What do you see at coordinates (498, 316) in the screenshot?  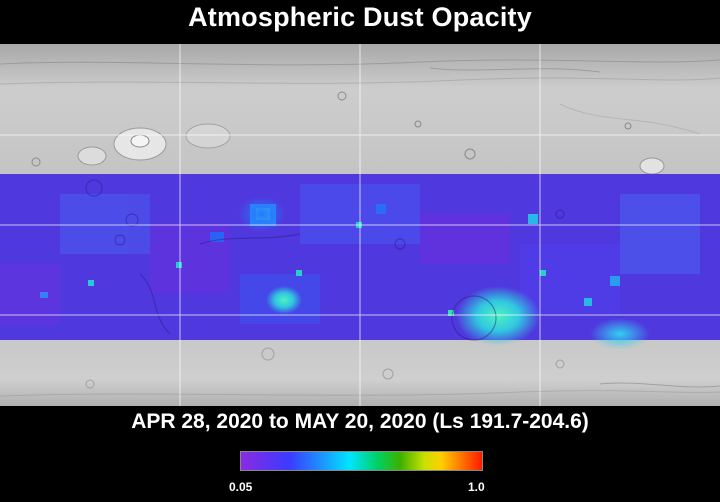 I see `dust-hotspot-south` at bounding box center [498, 316].